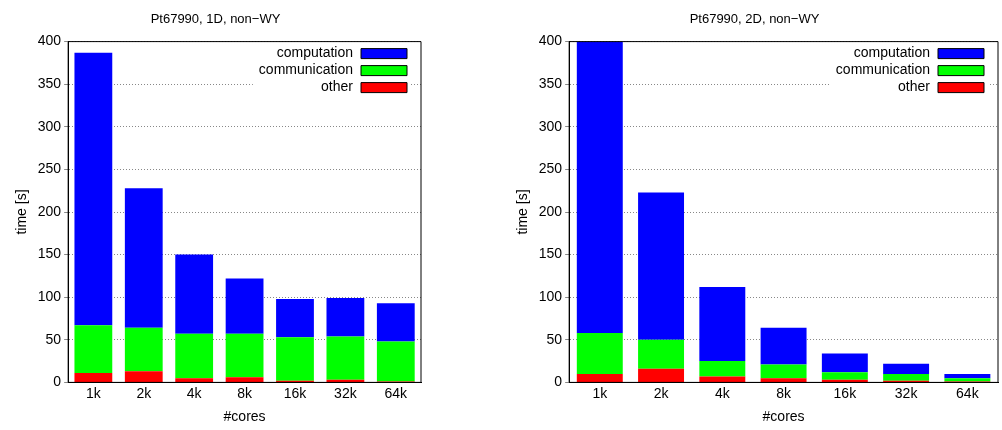 The width and height of the screenshot is (1002, 430). What do you see at coordinates (754, 19) in the screenshot?
I see `chart-title: Pt67990, 2D, non−WY` at bounding box center [754, 19].